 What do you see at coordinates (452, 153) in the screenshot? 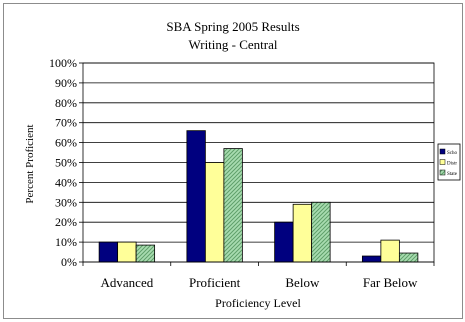
I see `legend-label: Scho` at bounding box center [452, 153].